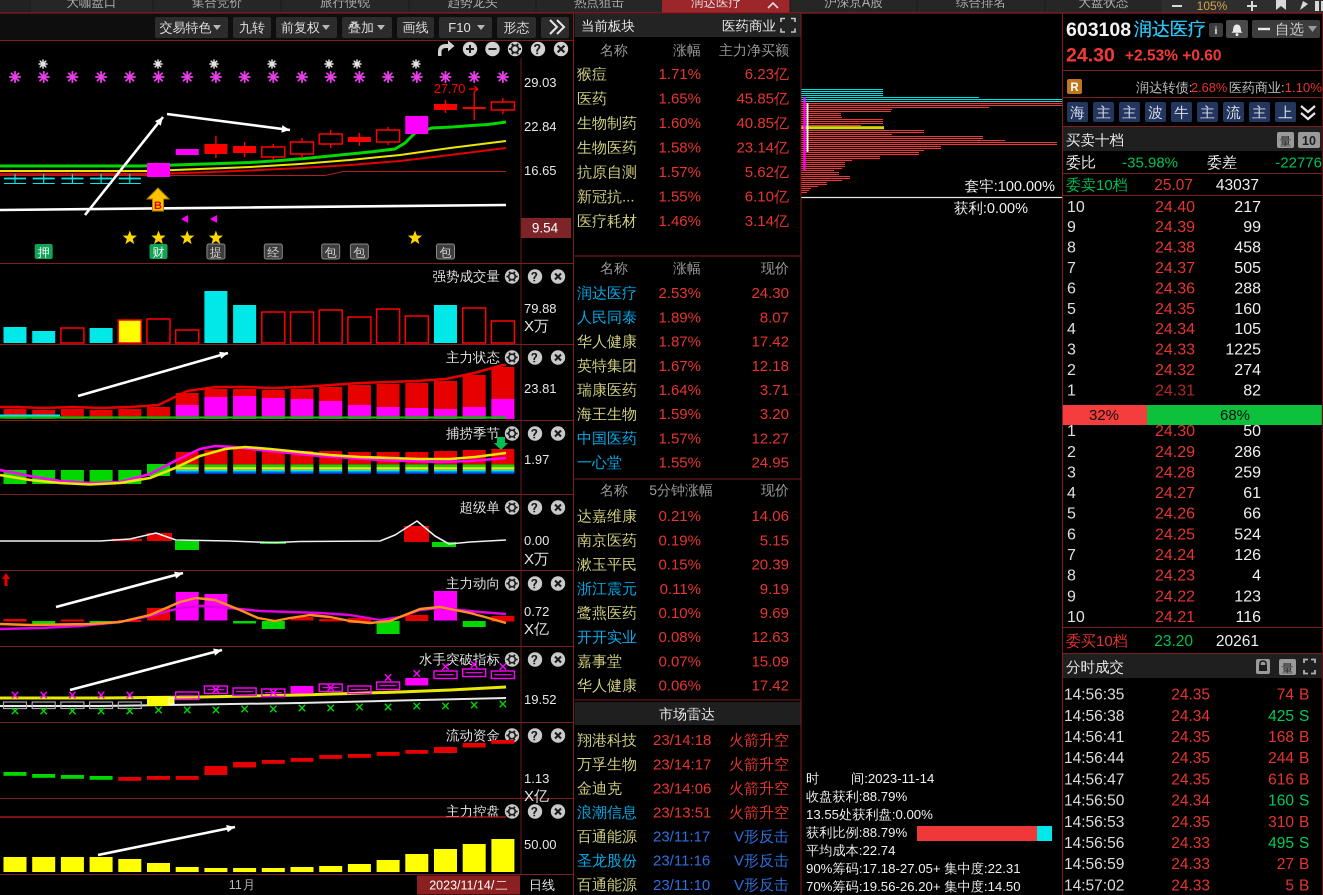 The width and height of the screenshot is (1323, 895). Describe the element at coordinates (770, 565) in the screenshot. I see `svg-text: 20.39` at that location.